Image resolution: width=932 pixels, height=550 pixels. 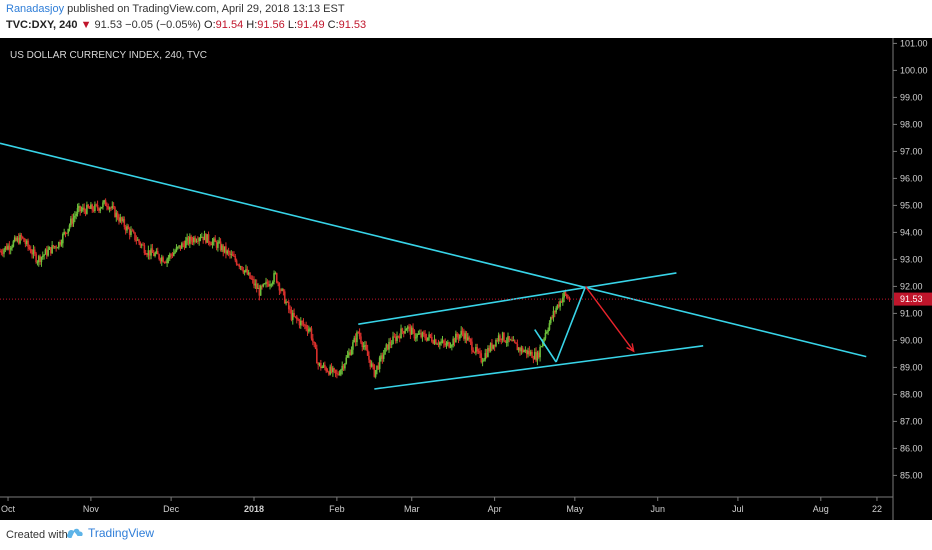 What do you see at coordinates (210, 25) in the screenshot?
I see `open-label: O:` at bounding box center [210, 25].